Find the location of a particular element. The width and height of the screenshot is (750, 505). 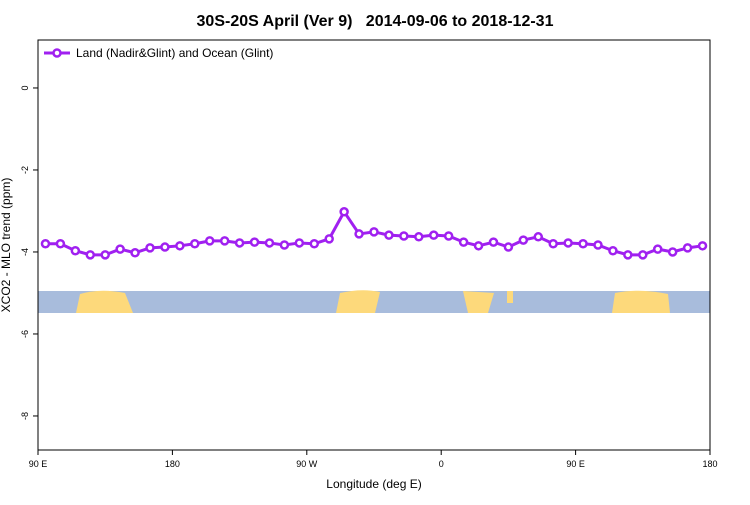

land-ocean-band is located at coordinates (374, 301).